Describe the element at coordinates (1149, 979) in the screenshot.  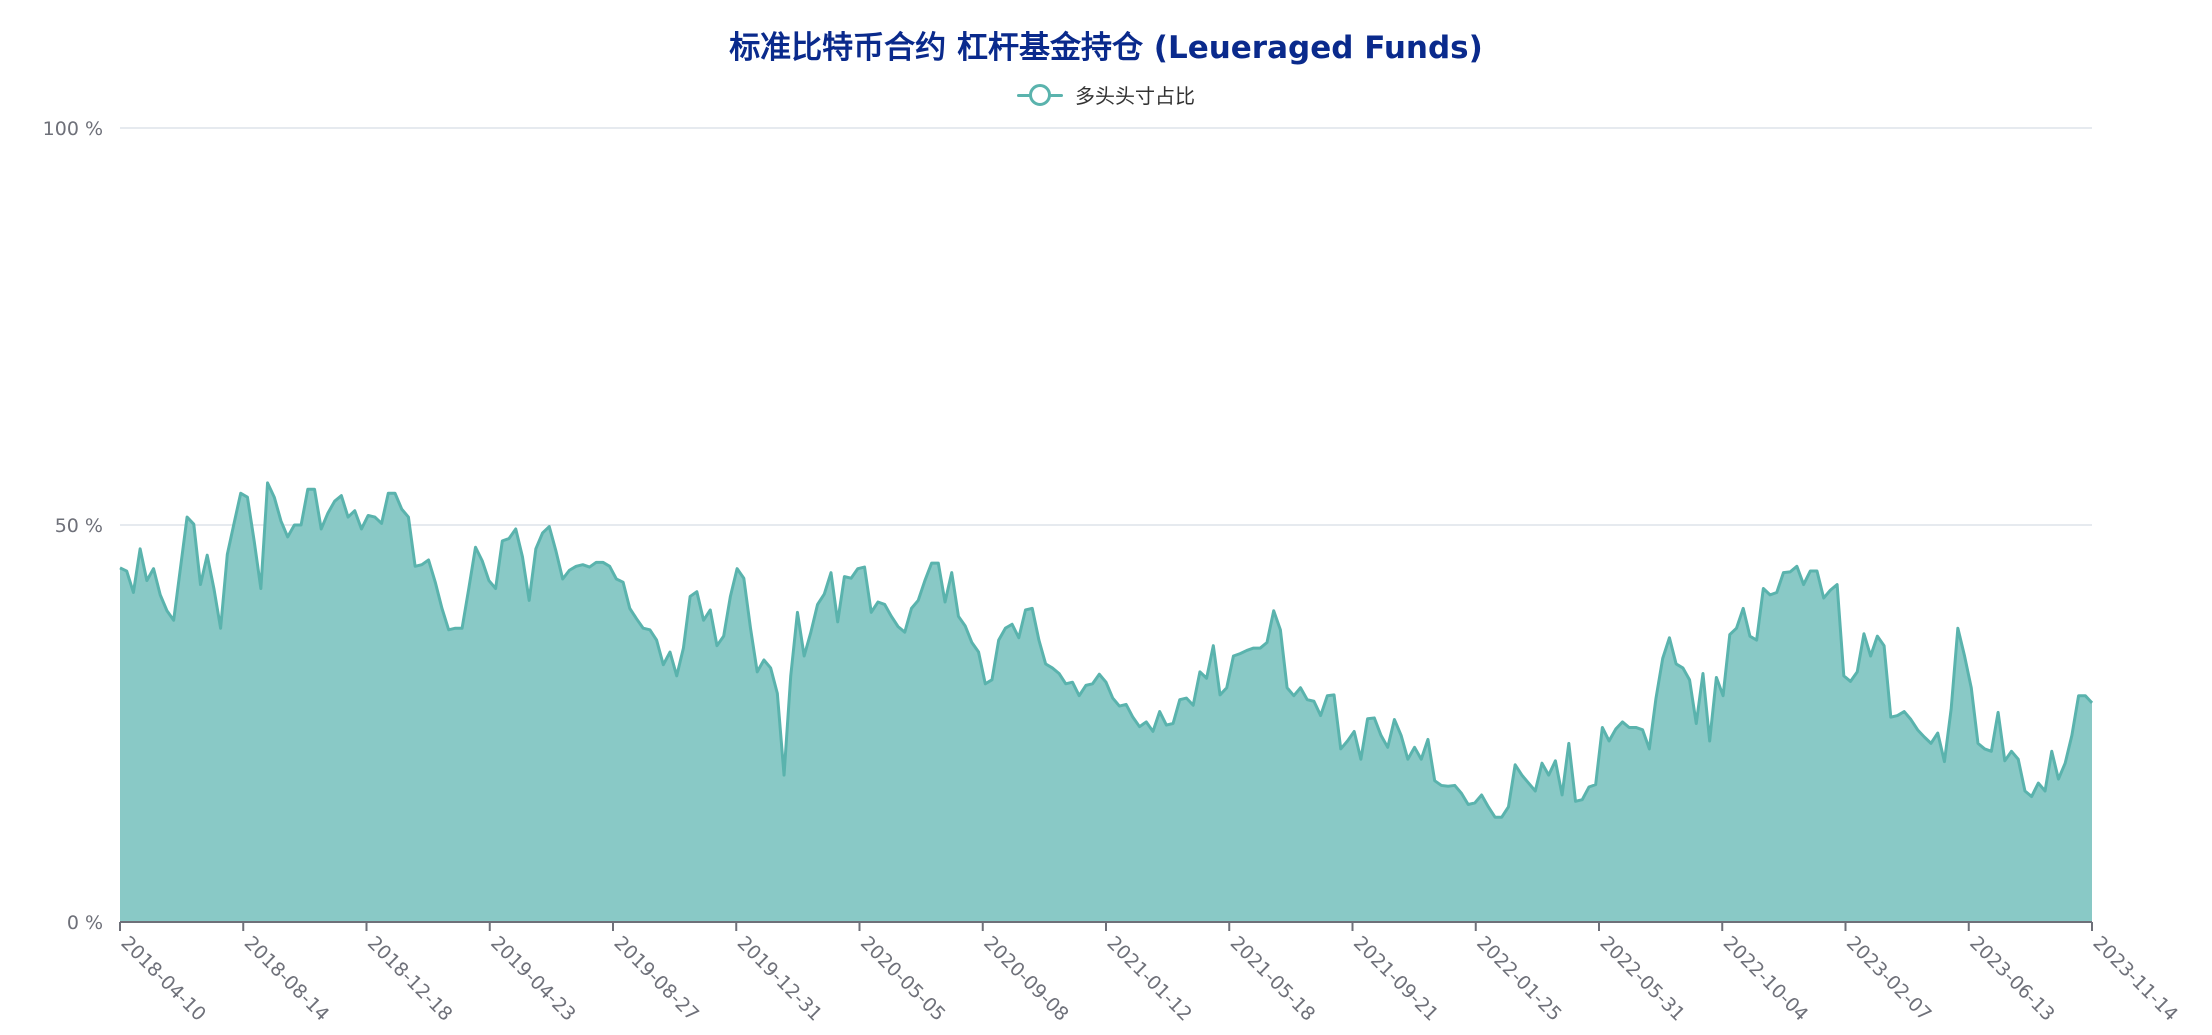
I see `x-tick-label: 2021-01-12` at that location.